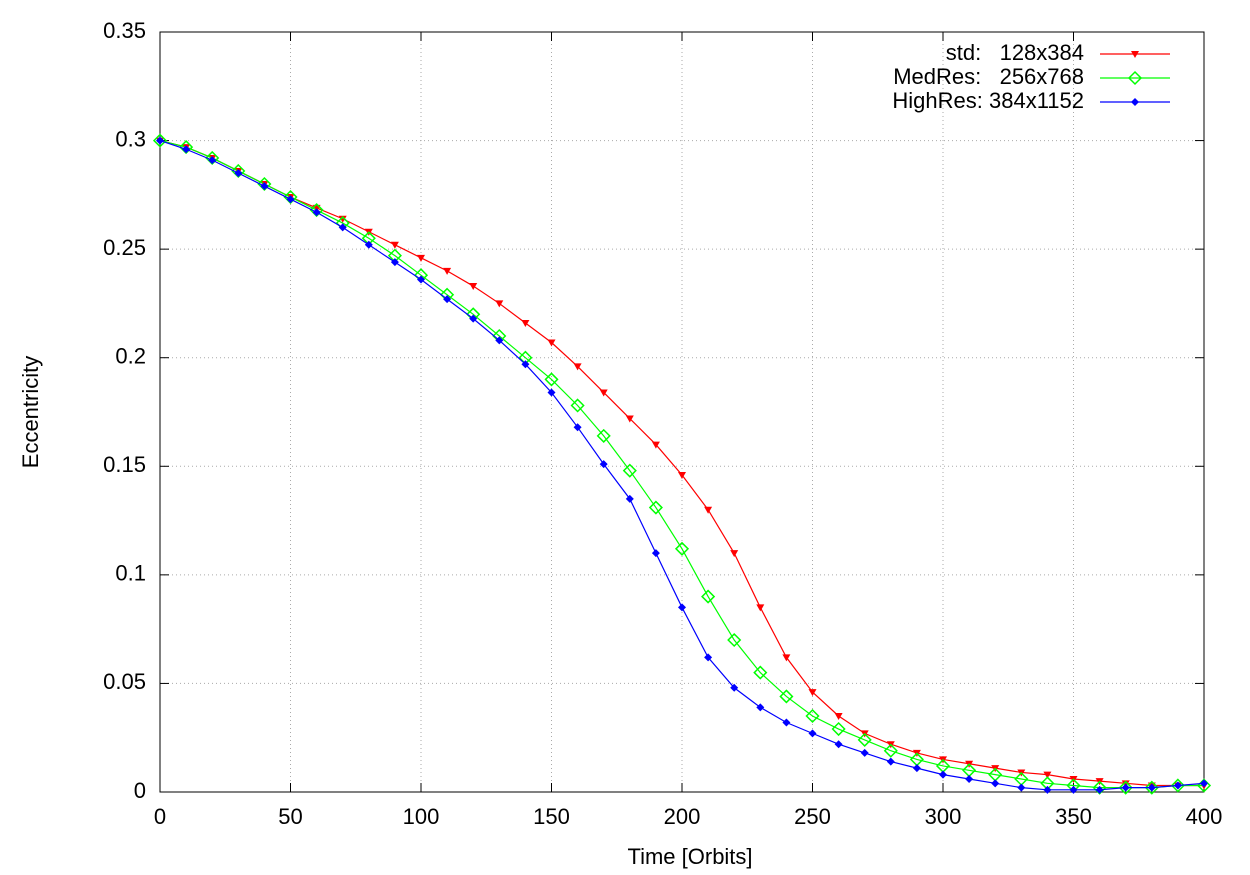  What do you see at coordinates (1073, 816) in the screenshot?
I see `x-tick-label: 350` at bounding box center [1073, 816].